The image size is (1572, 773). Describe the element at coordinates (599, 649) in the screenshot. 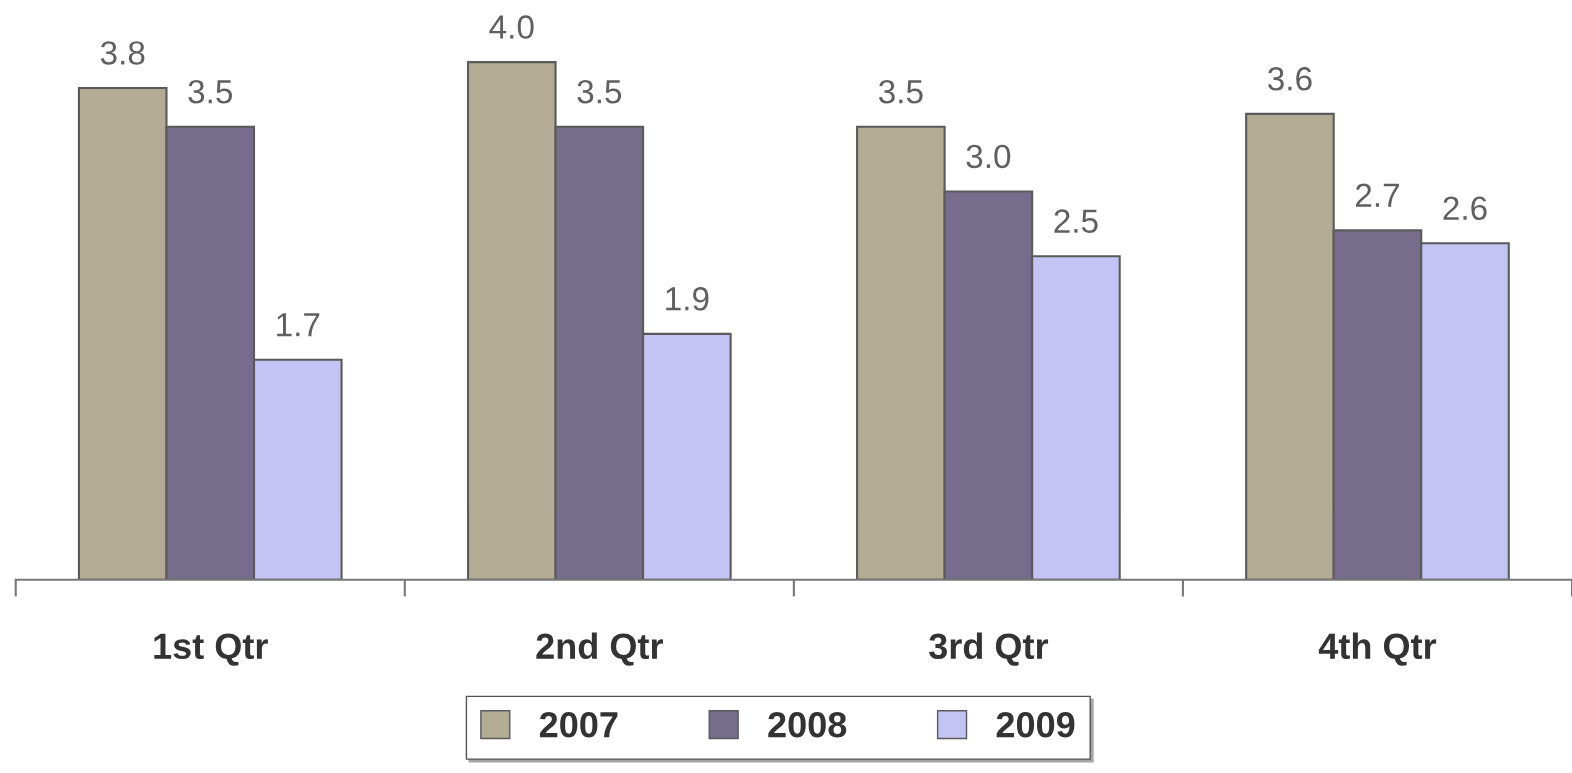

I see `x-tick-label: 2nd Qtr` at that location.